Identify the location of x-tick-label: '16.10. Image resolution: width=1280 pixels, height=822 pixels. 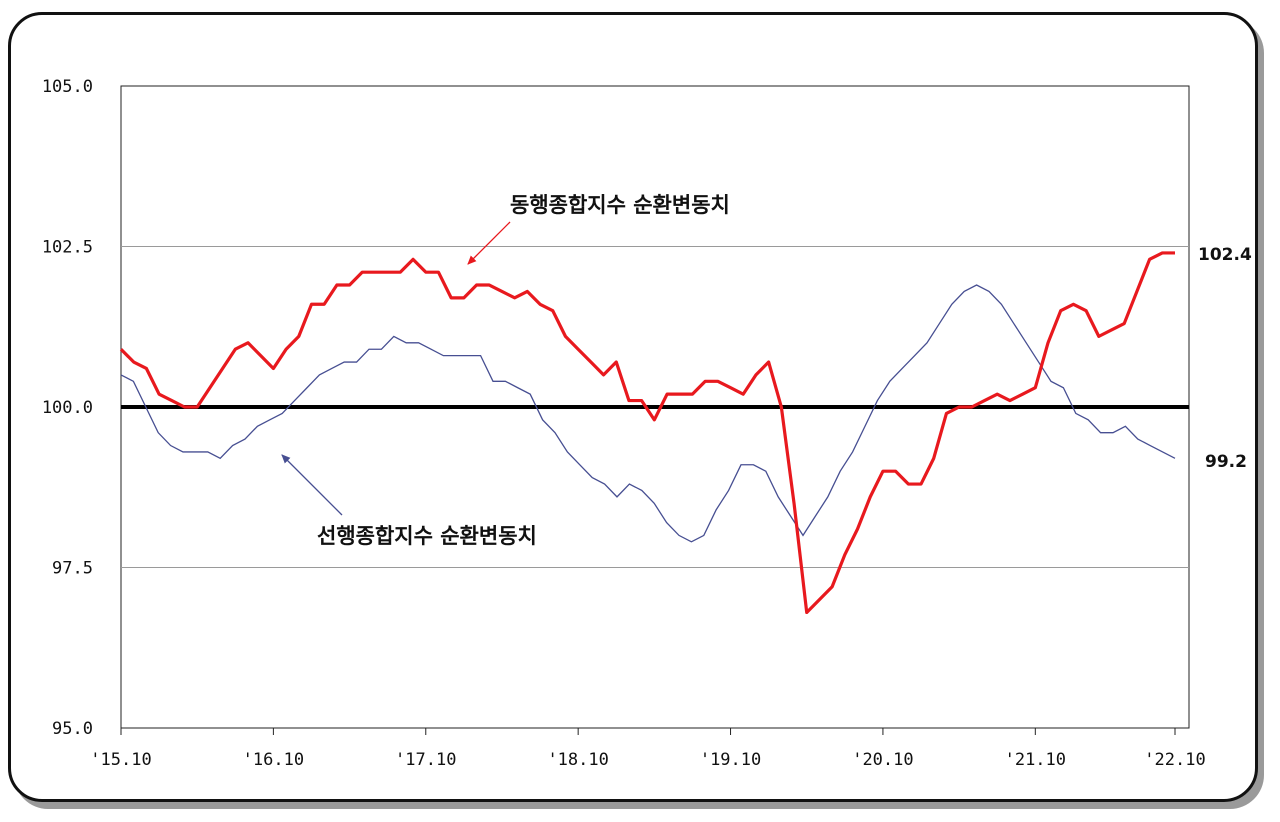
(273, 760).